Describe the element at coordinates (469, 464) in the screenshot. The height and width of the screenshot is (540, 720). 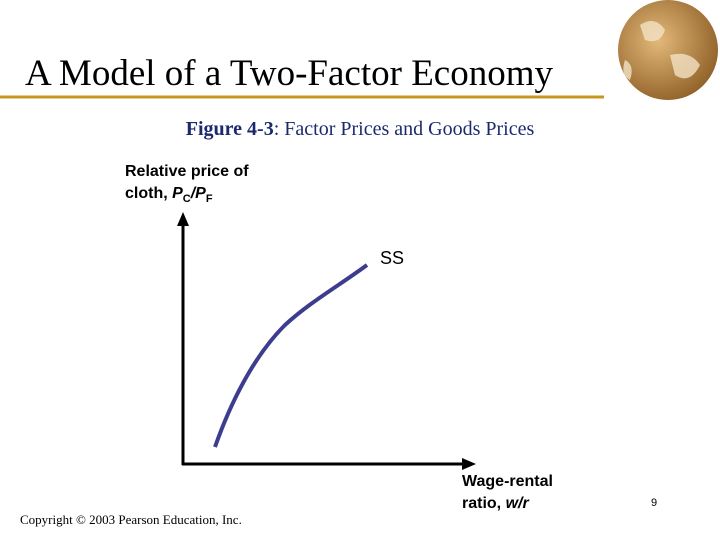
I see `x-arrow` at that location.